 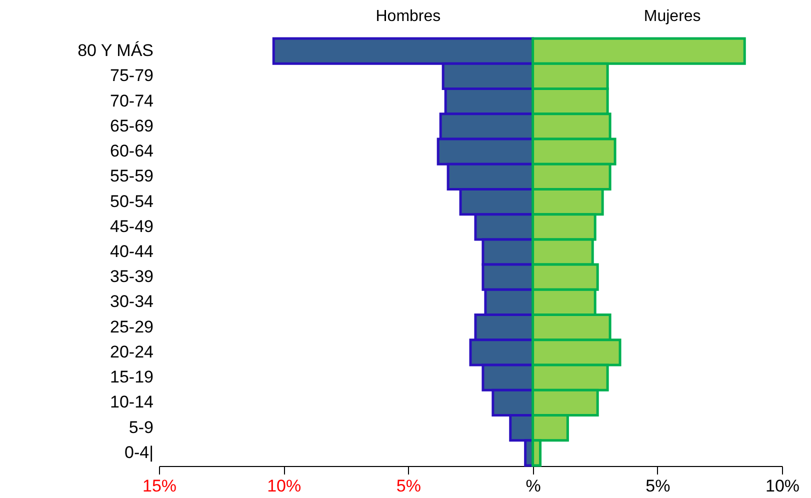 What do you see at coordinates (116, 50) in the screenshot?
I see `y-tick-label: 80 Y MÁS` at bounding box center [116, 50].